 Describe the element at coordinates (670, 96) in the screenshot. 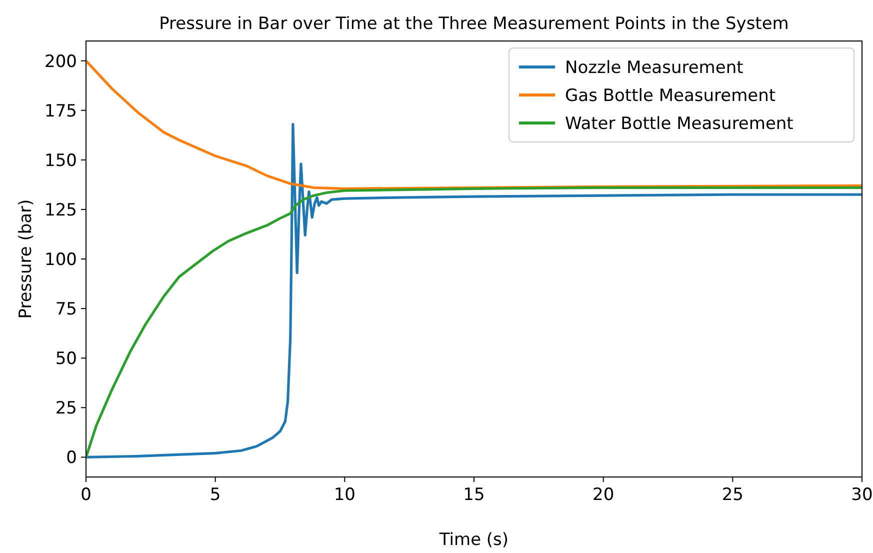

I see `legend-label: Gas Bottle Measurement` at that location.